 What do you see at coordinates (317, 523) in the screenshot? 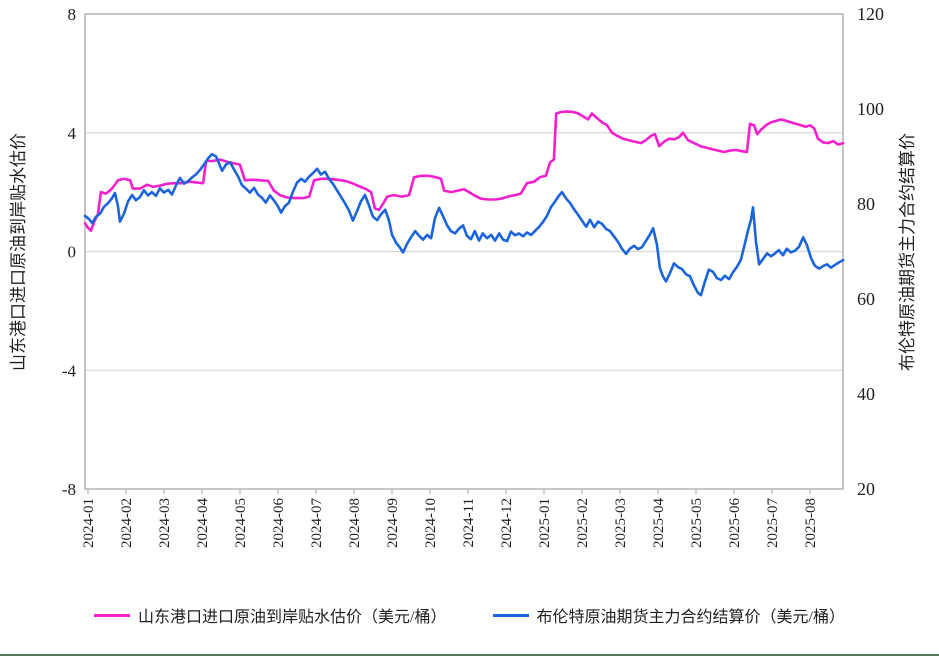
I see `x-tick-label: 2024-07` at bounding box center [317, 523].